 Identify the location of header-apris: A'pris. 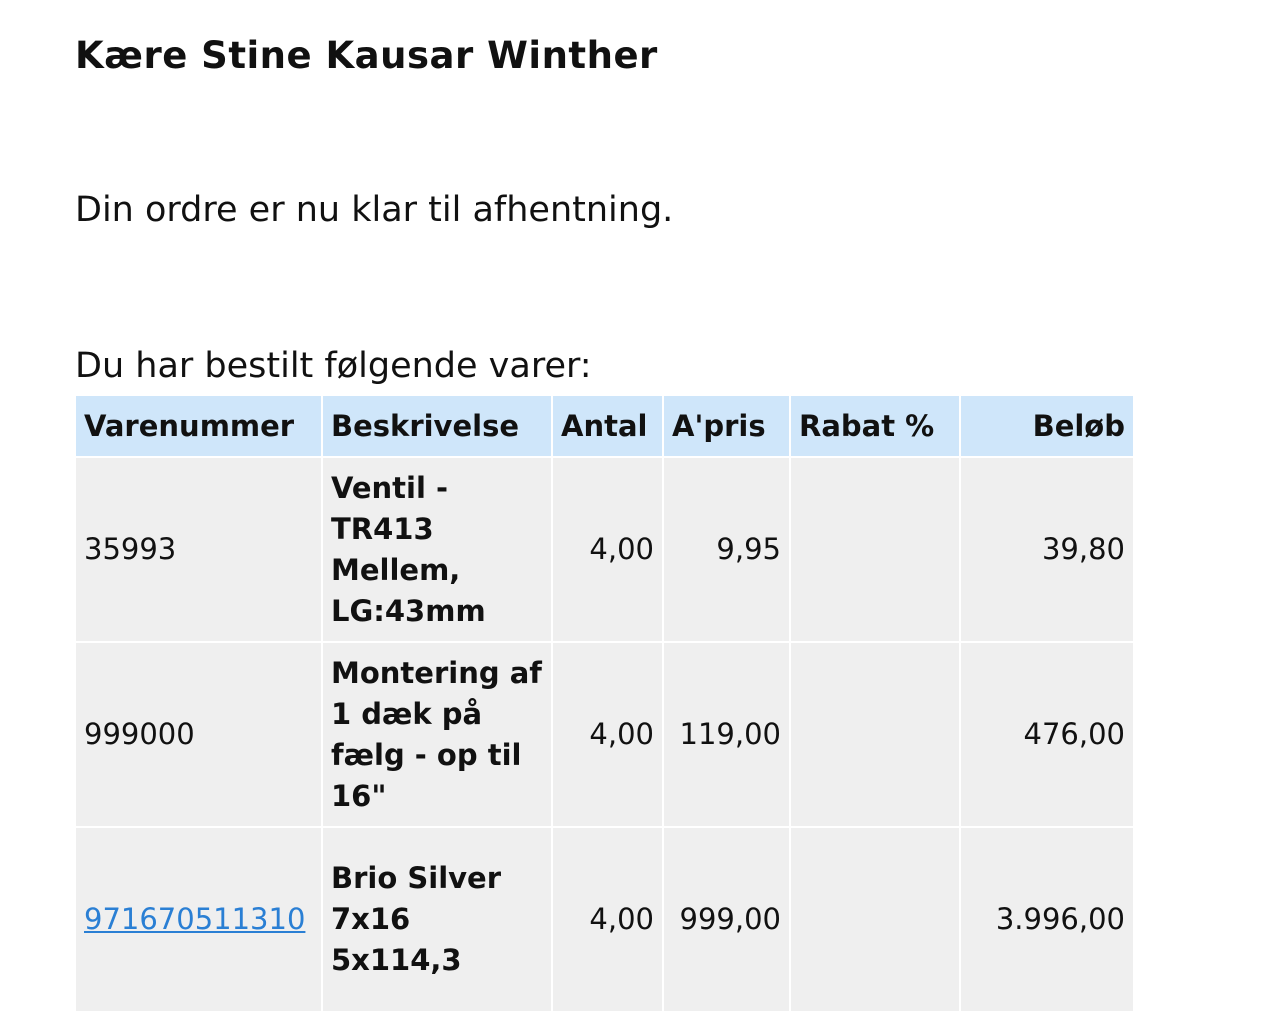
(726, 426).